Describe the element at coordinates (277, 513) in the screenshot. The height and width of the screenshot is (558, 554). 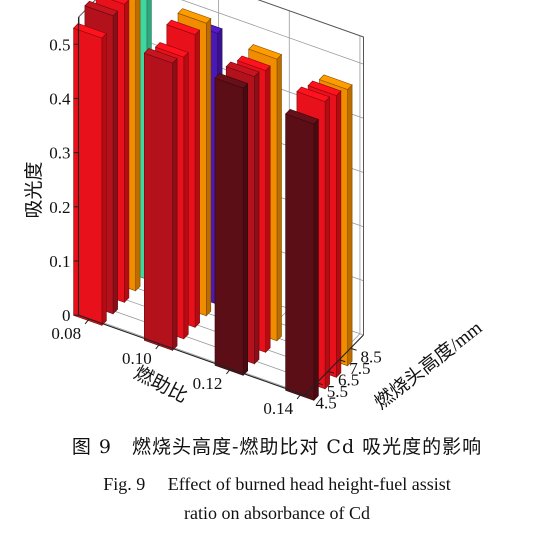
I see `figure-caption-english-line2: ratio on absorbance of Cd` at that location.